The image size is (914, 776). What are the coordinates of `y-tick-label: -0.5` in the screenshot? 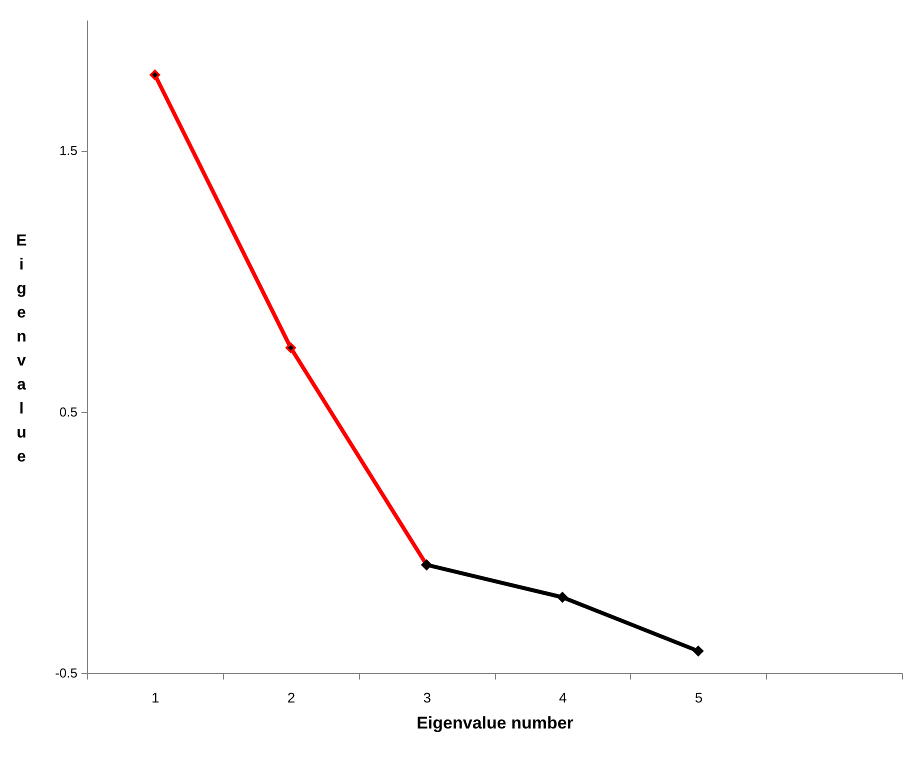 It's located at (66, 673).